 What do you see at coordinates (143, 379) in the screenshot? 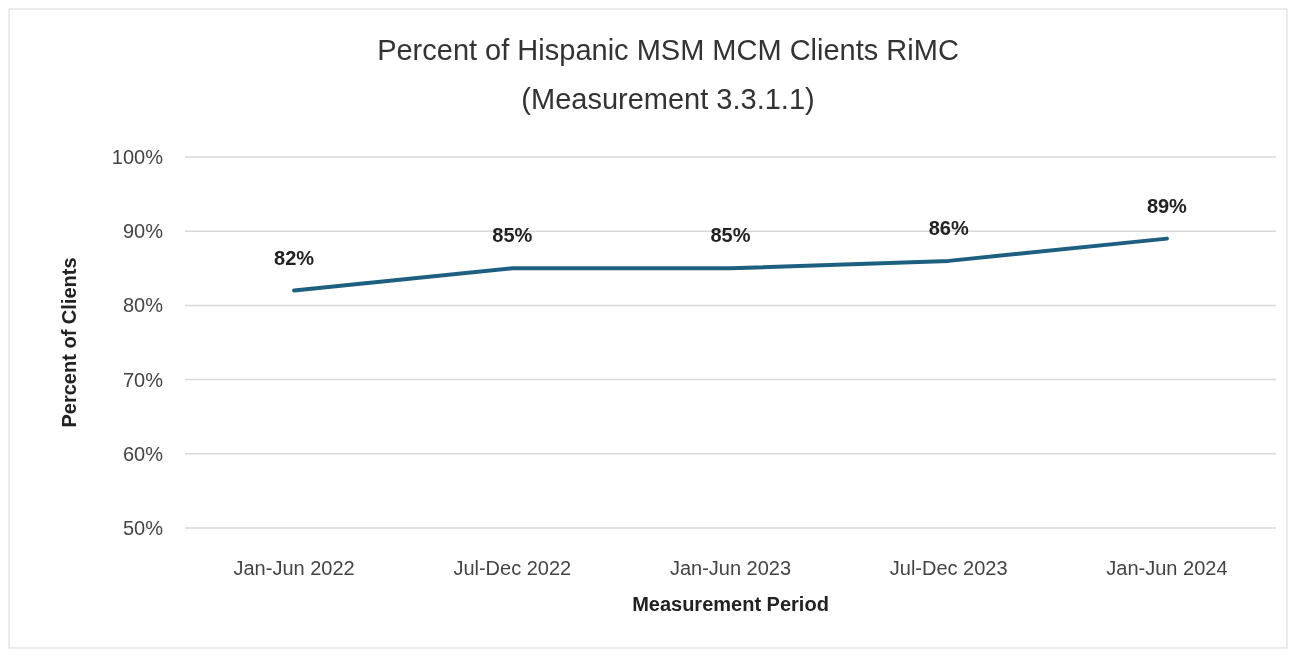
I see `y-tick-label: 70%` at bounding box center [143, 379].